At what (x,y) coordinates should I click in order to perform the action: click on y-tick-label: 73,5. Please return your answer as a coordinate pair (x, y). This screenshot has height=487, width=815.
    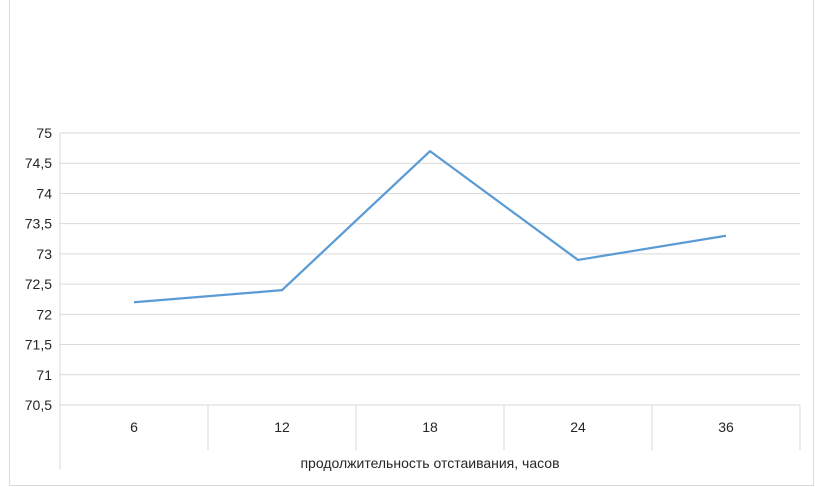
    Looking at the image, I should click on (38, 224).